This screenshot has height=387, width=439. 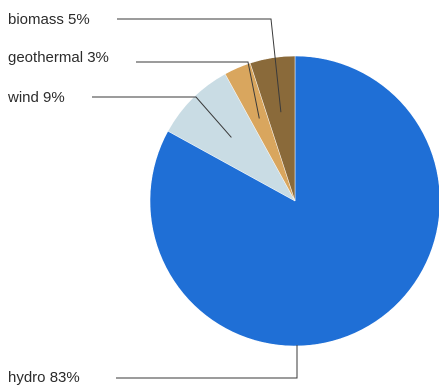 I want to click on slice-label-biomass: biomass 5%, so click(x=49, y=19).